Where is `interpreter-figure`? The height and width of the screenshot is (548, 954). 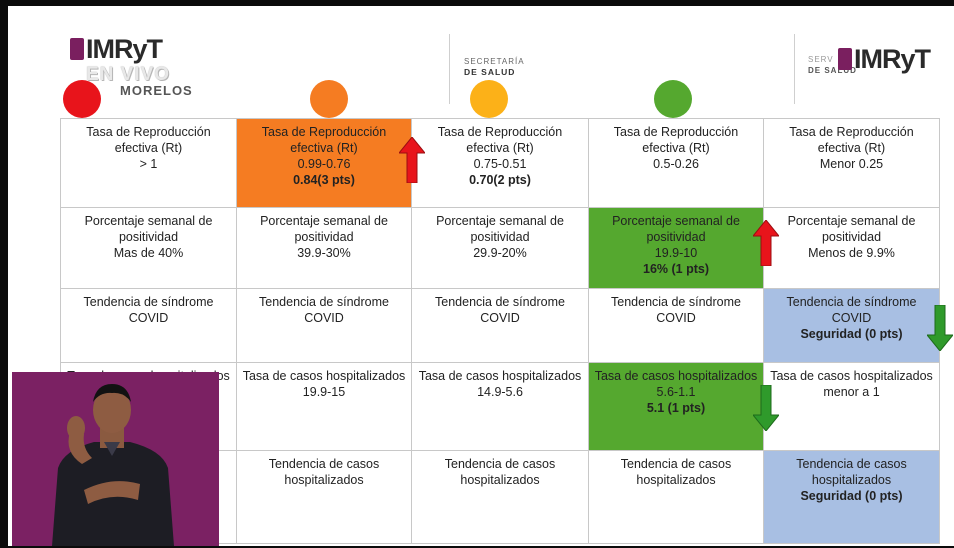
interpreter-figure is located at coordinates (113, 465).